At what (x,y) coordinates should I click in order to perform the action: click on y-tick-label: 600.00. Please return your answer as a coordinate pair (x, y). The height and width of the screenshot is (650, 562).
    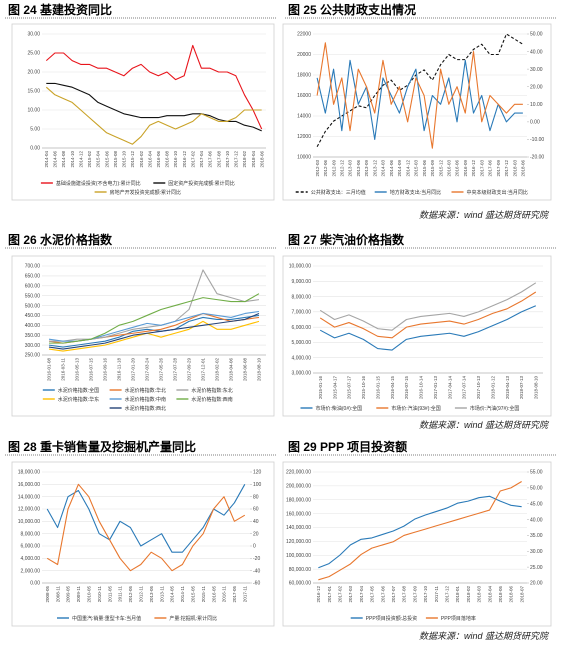
    Looking at the image, I should click on (33, 286).